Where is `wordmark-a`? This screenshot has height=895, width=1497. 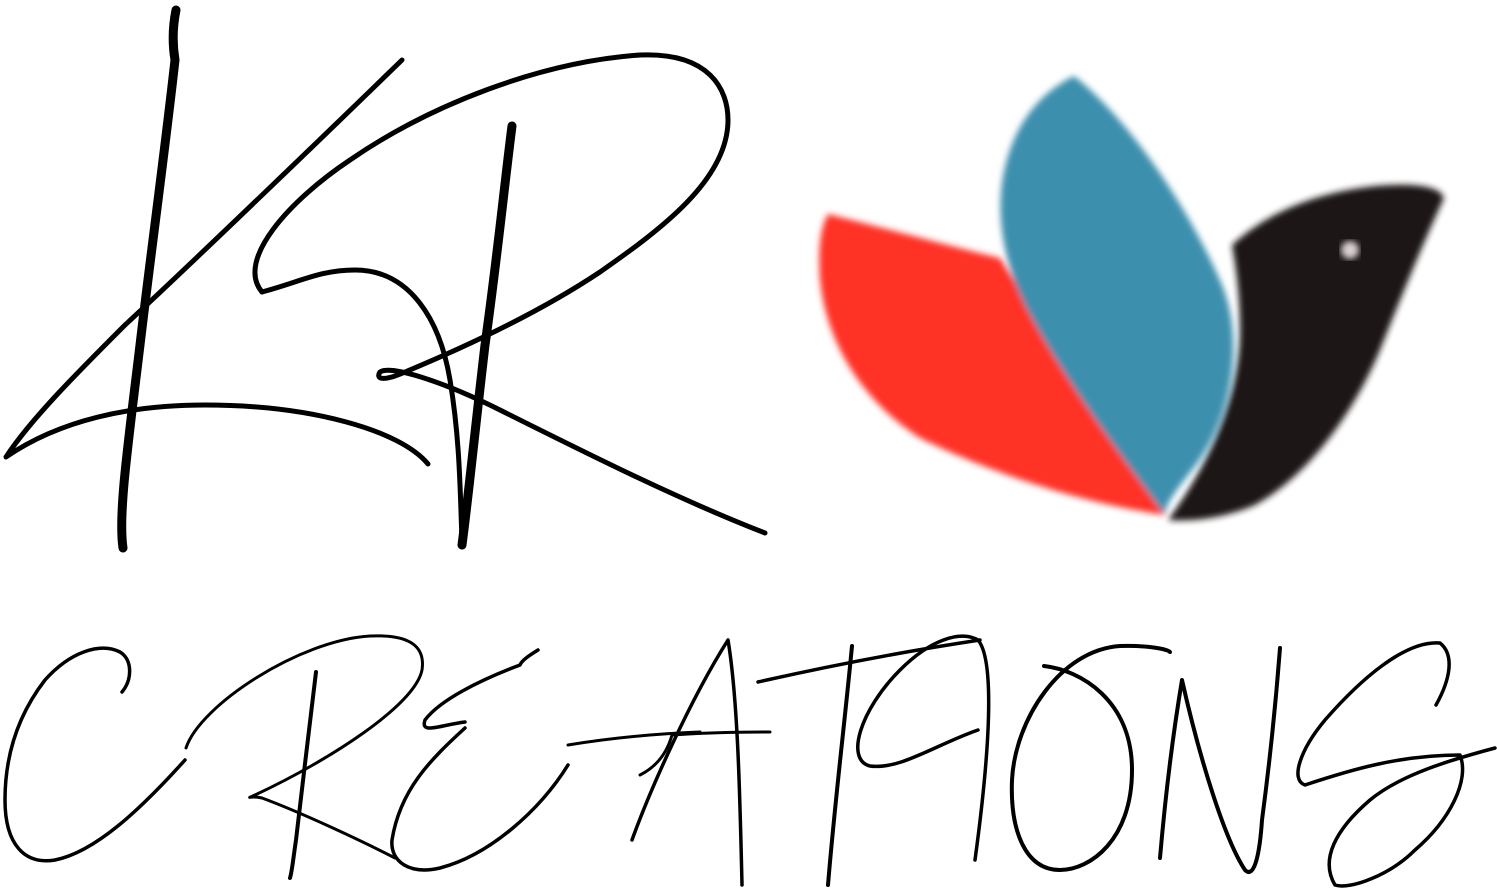
wordmark-a is located at coordinates (687, 762).